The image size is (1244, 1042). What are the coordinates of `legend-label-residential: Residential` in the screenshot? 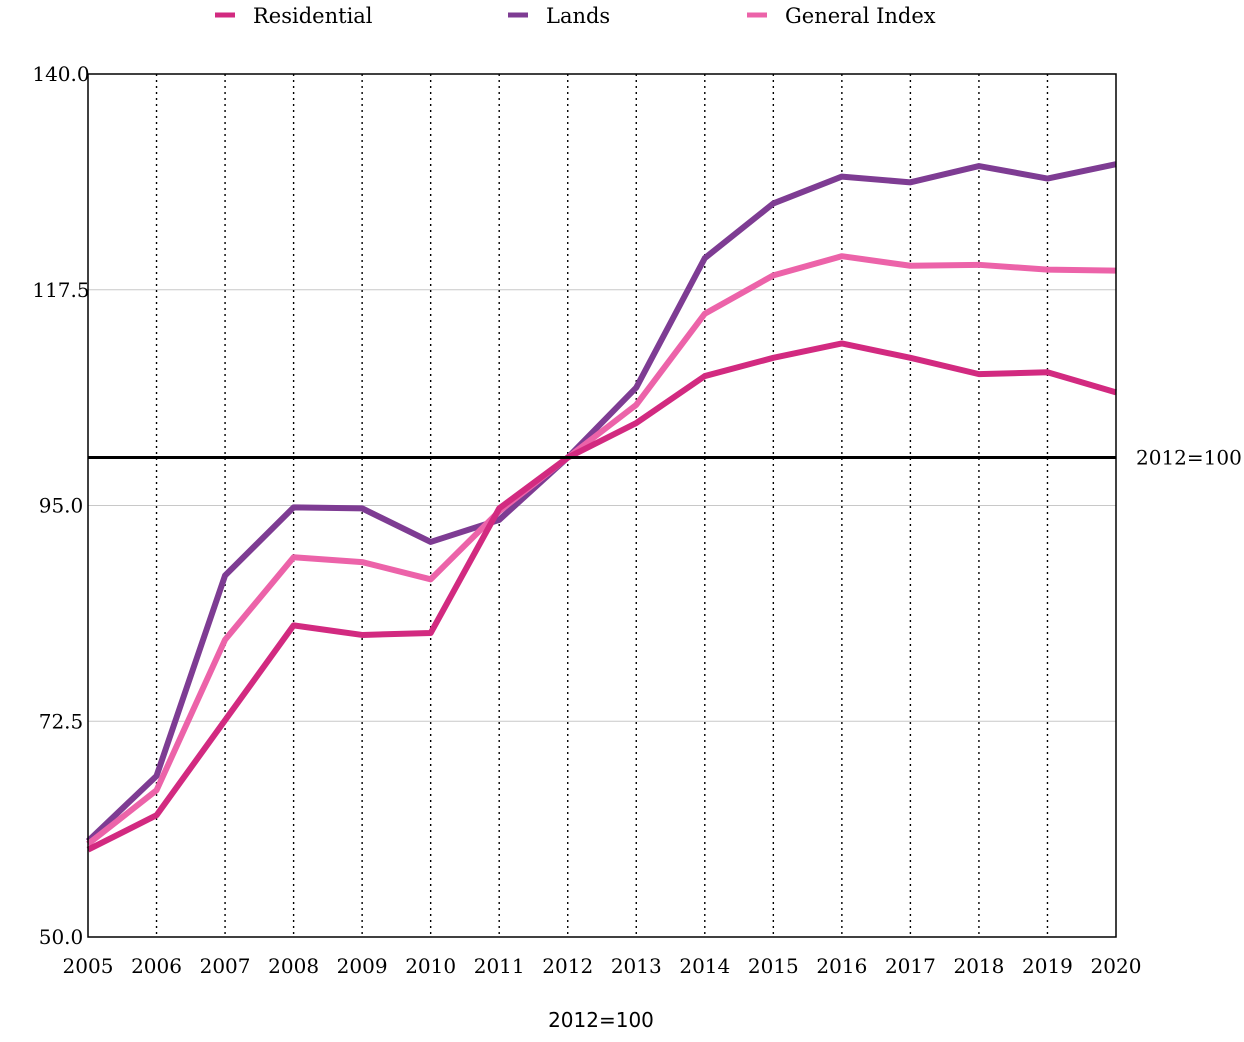 It's located at (313, 16).